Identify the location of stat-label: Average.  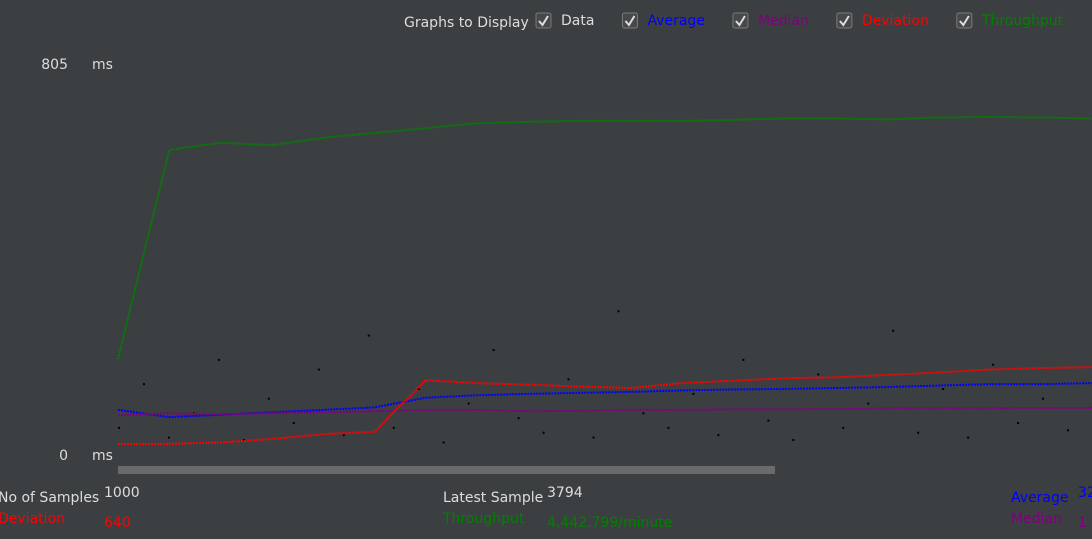
(1040, 498).